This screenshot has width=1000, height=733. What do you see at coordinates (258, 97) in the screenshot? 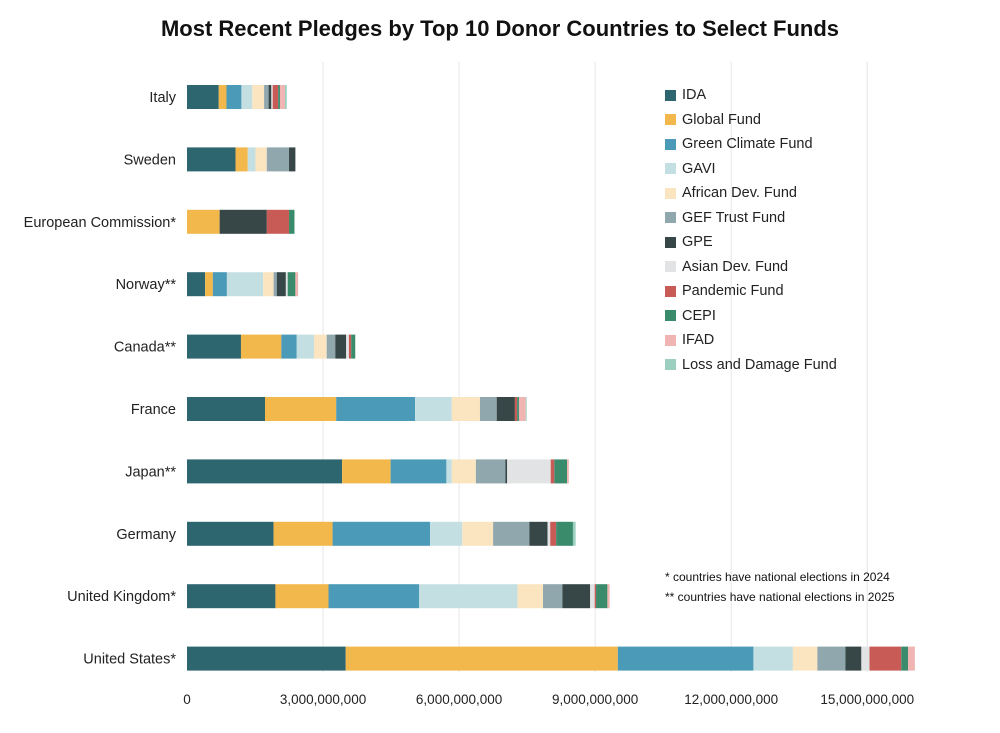
I see `bar-african-dev-fund-italy` at bounding box center [258, 97].